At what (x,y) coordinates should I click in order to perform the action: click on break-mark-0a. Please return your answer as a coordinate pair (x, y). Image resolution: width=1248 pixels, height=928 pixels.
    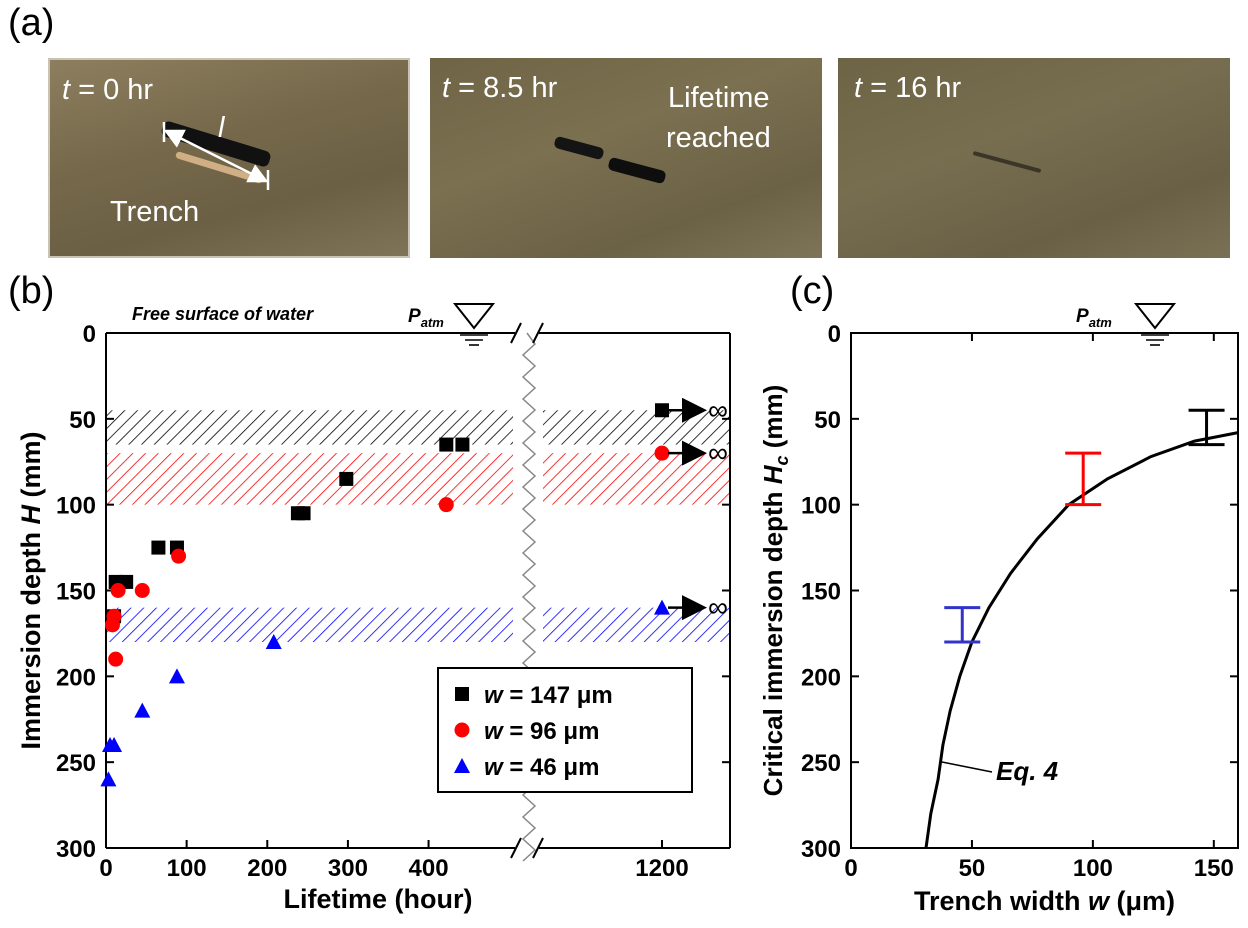
    Looking at the image, I should click on (516, 333).